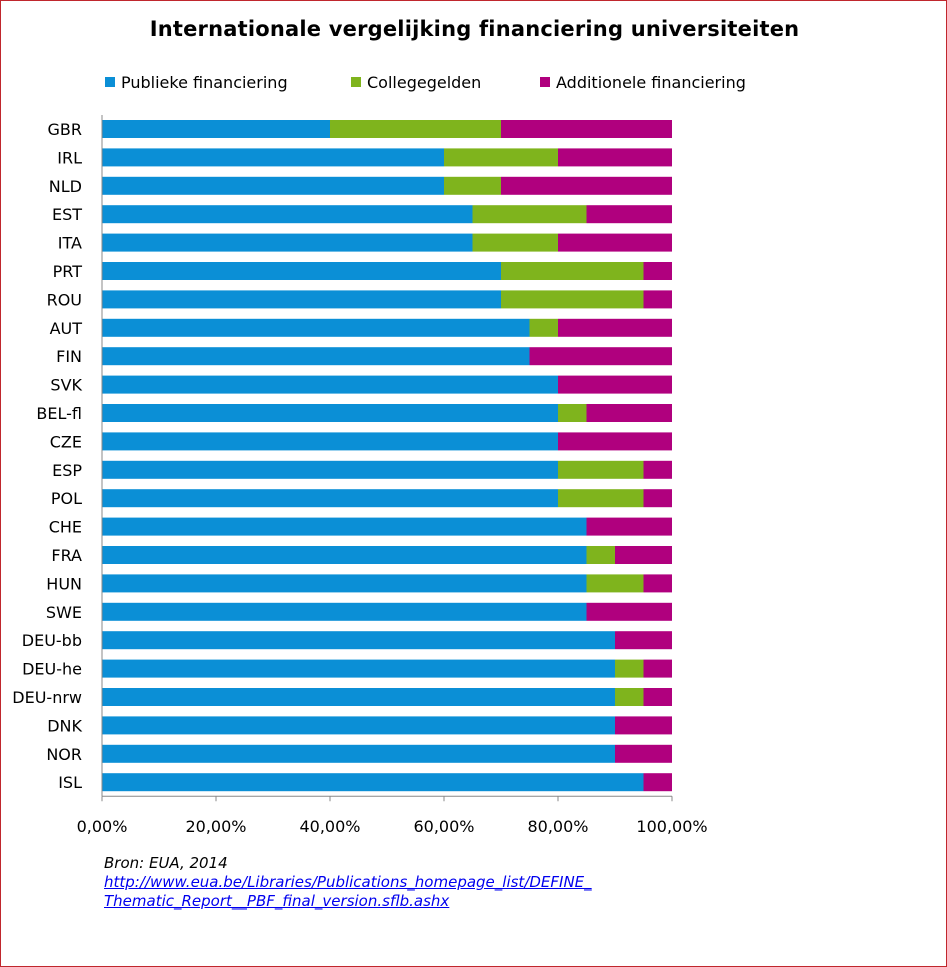  I want to click on y-tick-label-dnk: DNK, so click(64, 725).